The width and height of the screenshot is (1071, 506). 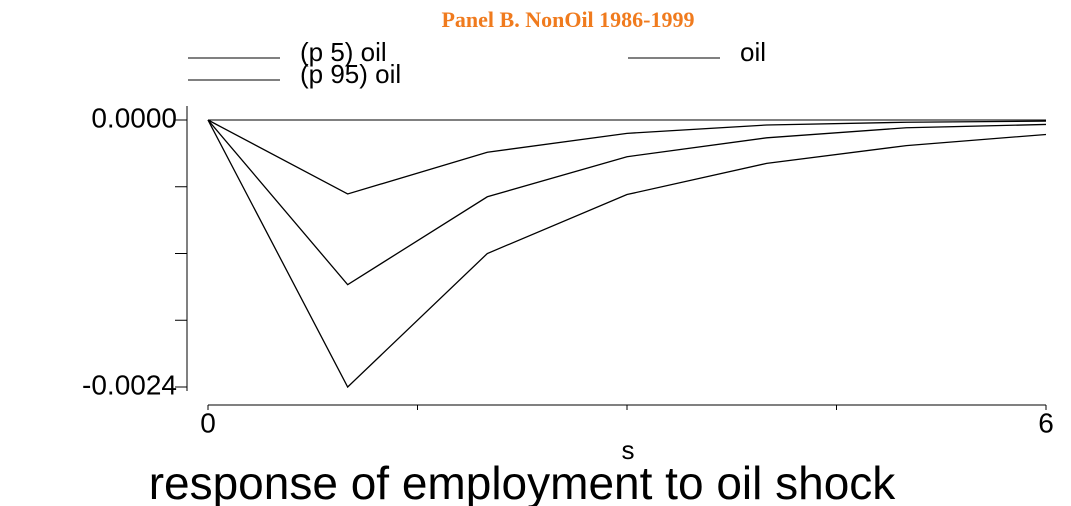 What do you see at coordinates (627, 157) in the screenshot?
I see `series-line` at bounding box center [627, 157].